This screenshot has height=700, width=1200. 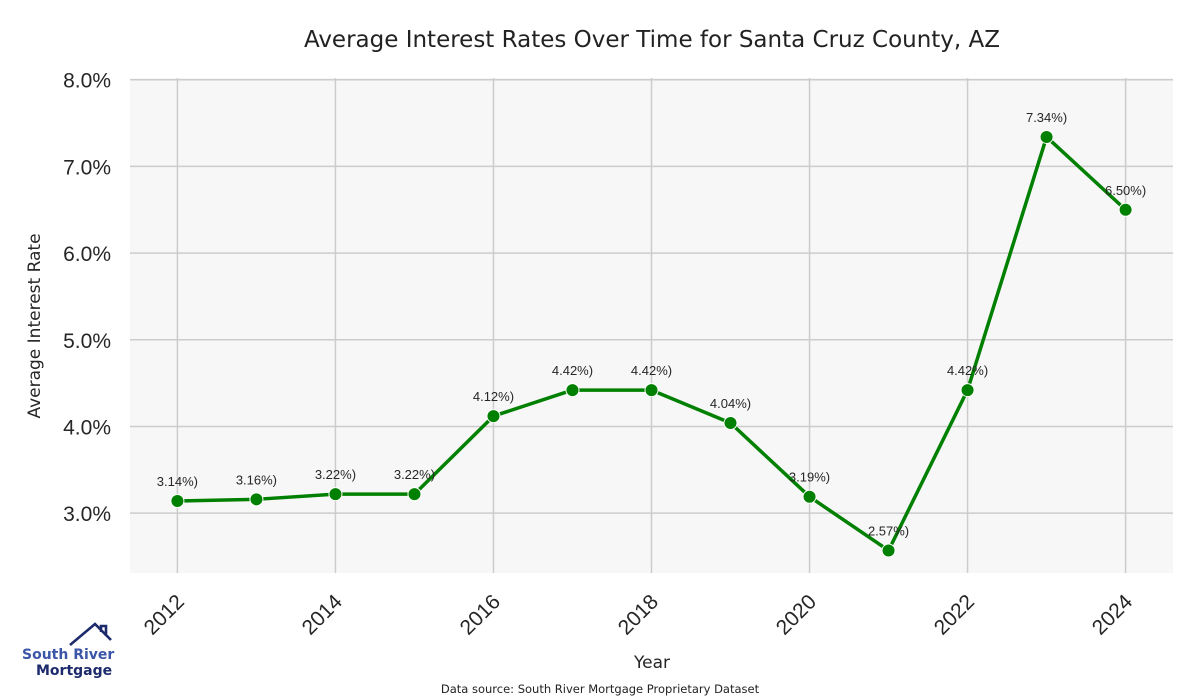 What do you see at coordinates (90, 634) in the screenshot?
I see `house-roof-icon` at bounding box center [90, 634].